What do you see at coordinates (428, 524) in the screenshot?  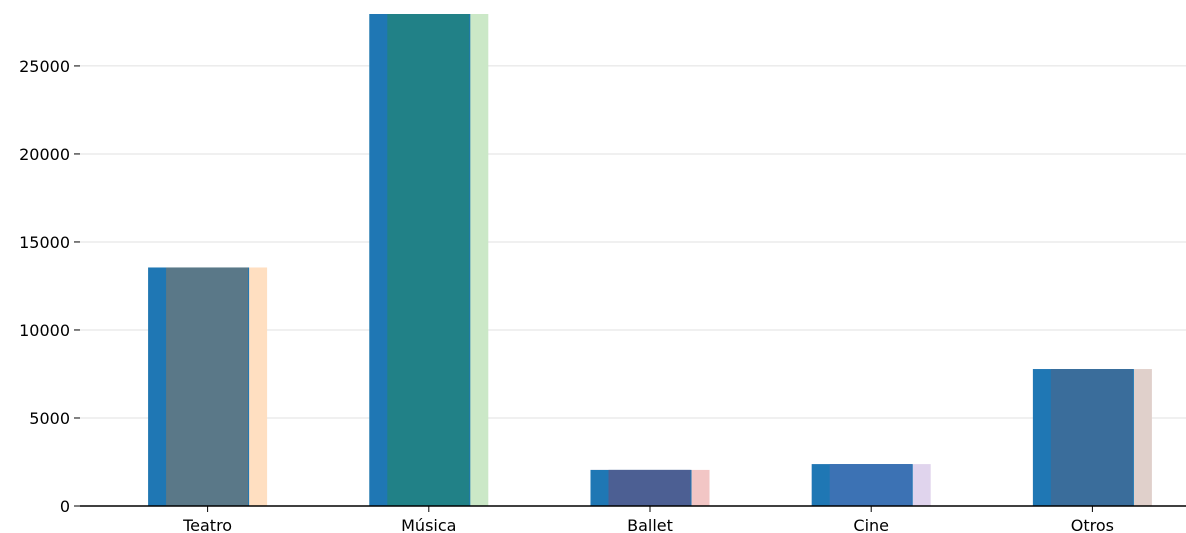 I see `x-tick-label: Música` at bounding box center [428, 524].